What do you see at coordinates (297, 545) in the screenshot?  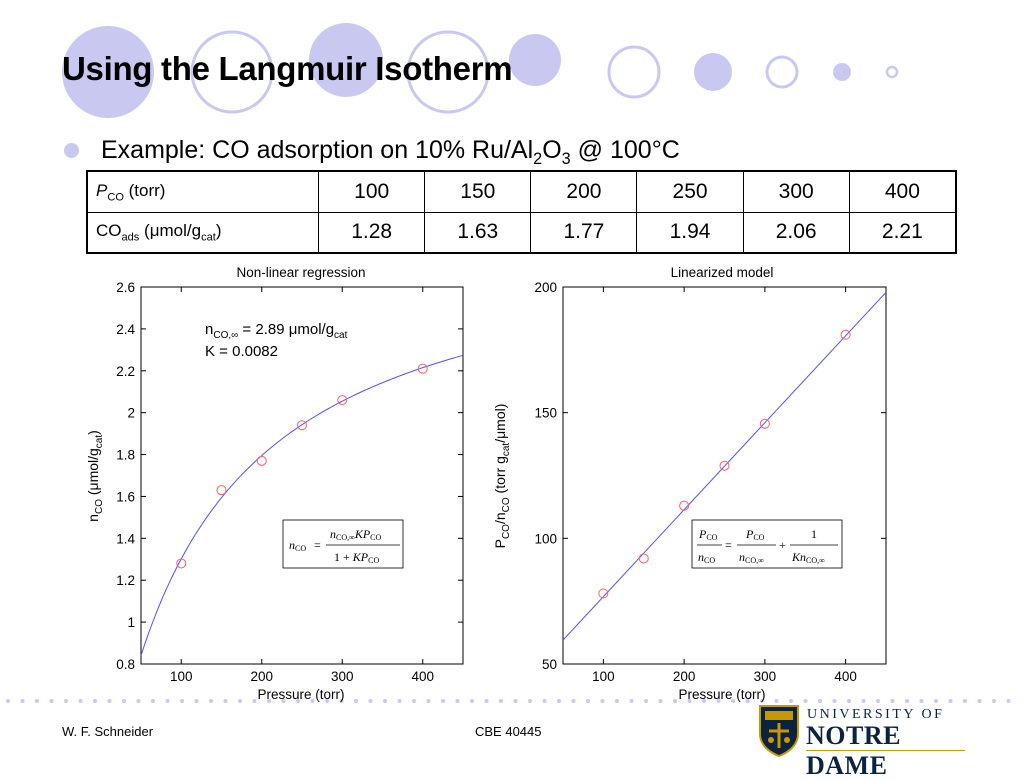 I see `svg-text: nCO` at bounding box center [297, 545].